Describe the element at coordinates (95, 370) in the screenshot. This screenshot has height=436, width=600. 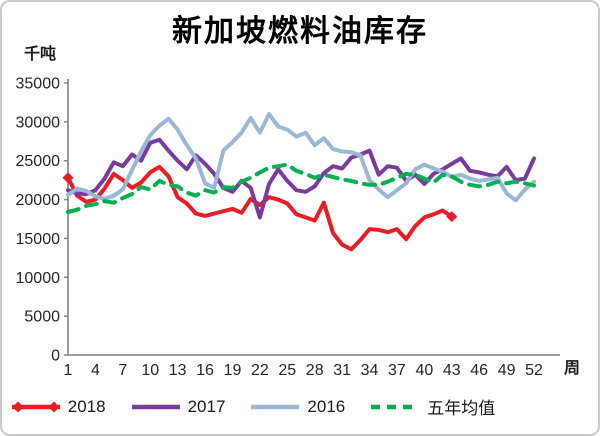
I see `x-tick-label: 4` at that location.